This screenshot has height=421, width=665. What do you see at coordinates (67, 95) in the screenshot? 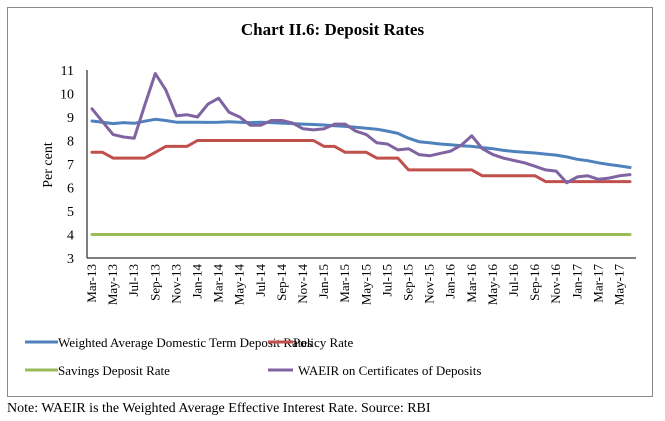
I see `y-tick-label: 10` at bounding box center [67, 95].